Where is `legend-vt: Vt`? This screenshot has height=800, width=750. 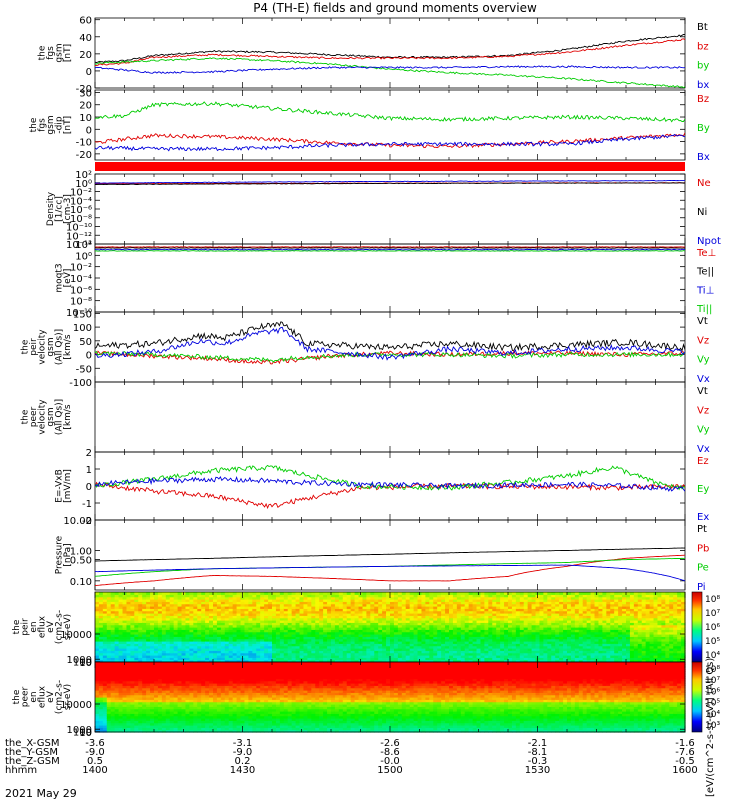
legend-vt: Vt is located at coordinates (702, 391).